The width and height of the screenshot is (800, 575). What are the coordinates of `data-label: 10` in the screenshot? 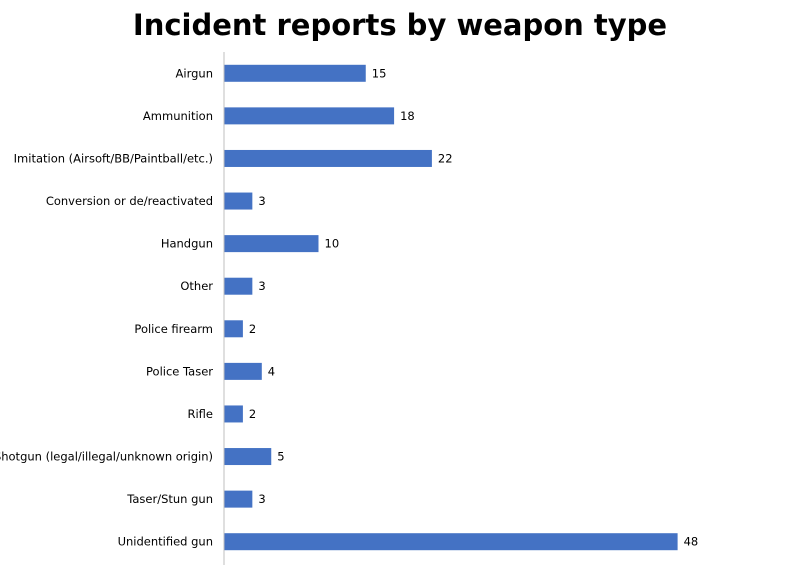 It's located at (332, 244).